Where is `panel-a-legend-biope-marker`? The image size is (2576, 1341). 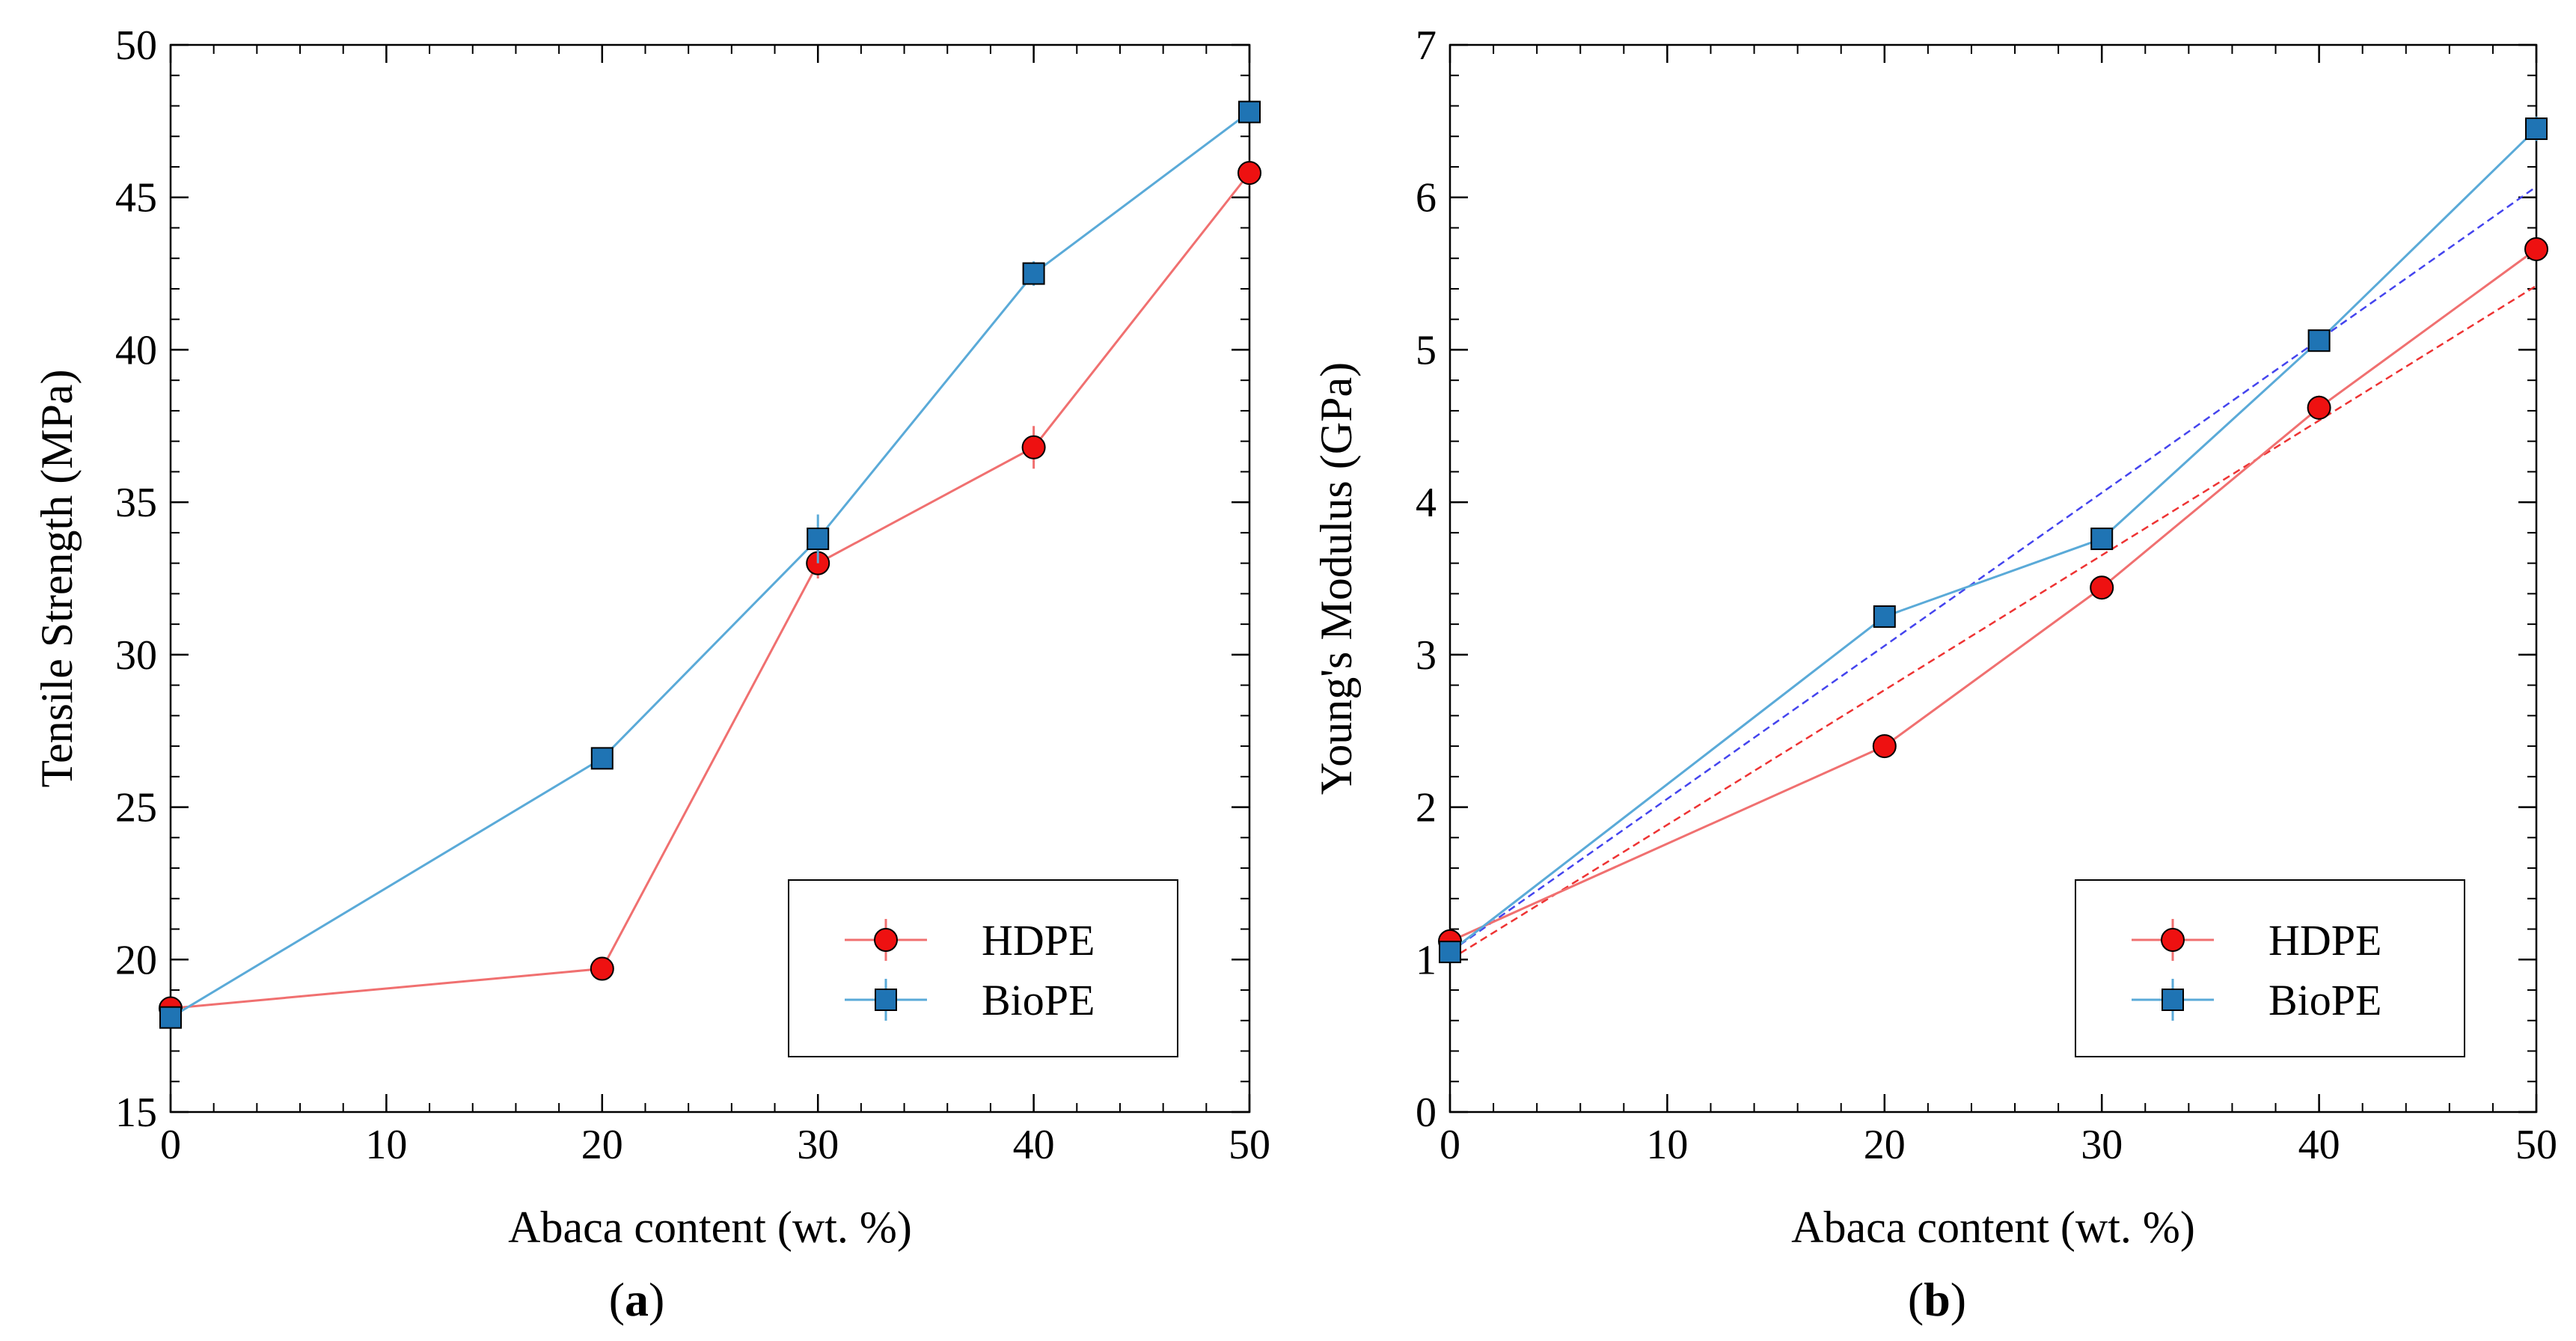 panel-a-legend-biope-marker is located at coordinates (886, 1000).